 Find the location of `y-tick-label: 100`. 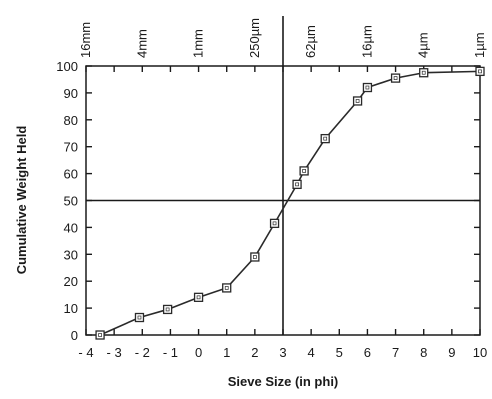

y-tick-label: 100 is located at coordinates (67, 66).